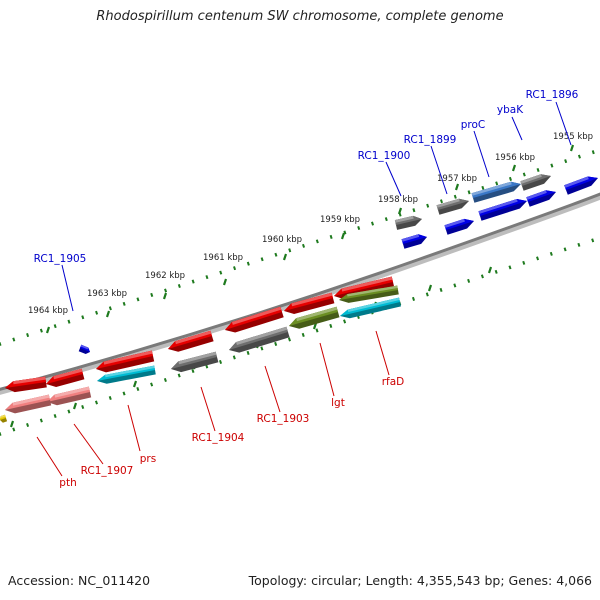 The height and width of the screenshot is (600, 600). Describe the element at coordinates (510, 122) in the screenshot. I see `gene-label: ybaK` at that location.